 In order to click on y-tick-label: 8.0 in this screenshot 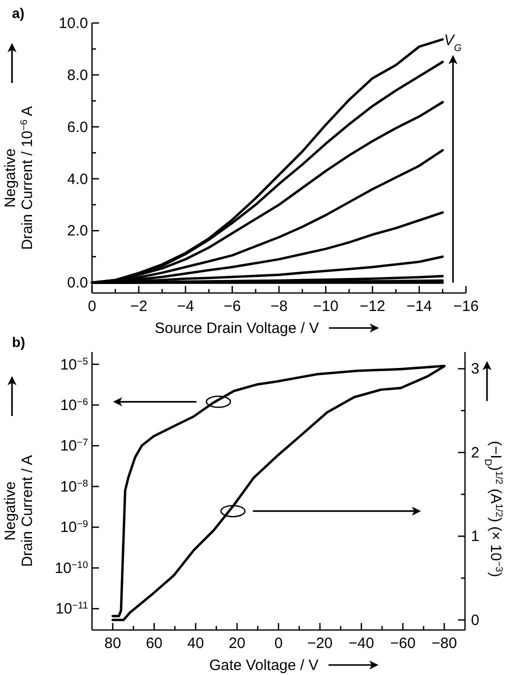, I will do `click(77, 75)`.